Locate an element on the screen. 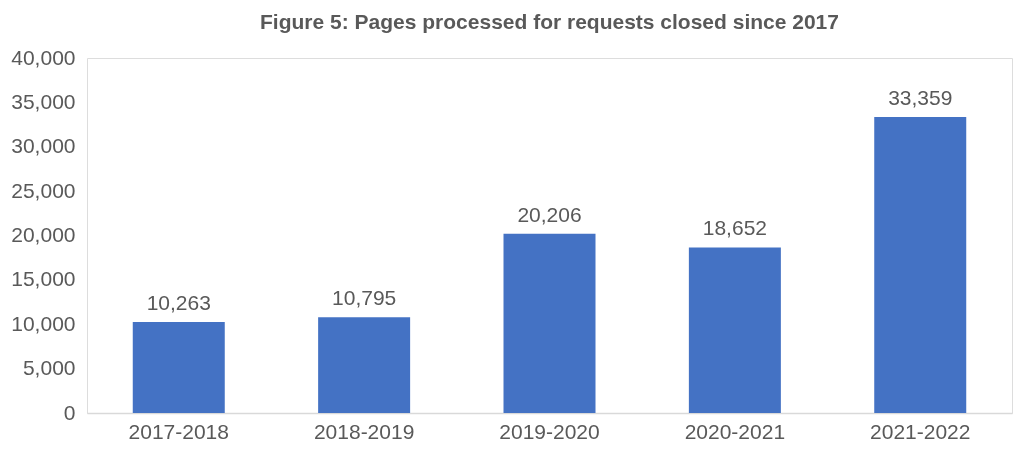 Image resolution: width=1032 pixels, height=452 pixels. y-tick-label: 15,000 is located at coordinates (43, 279).